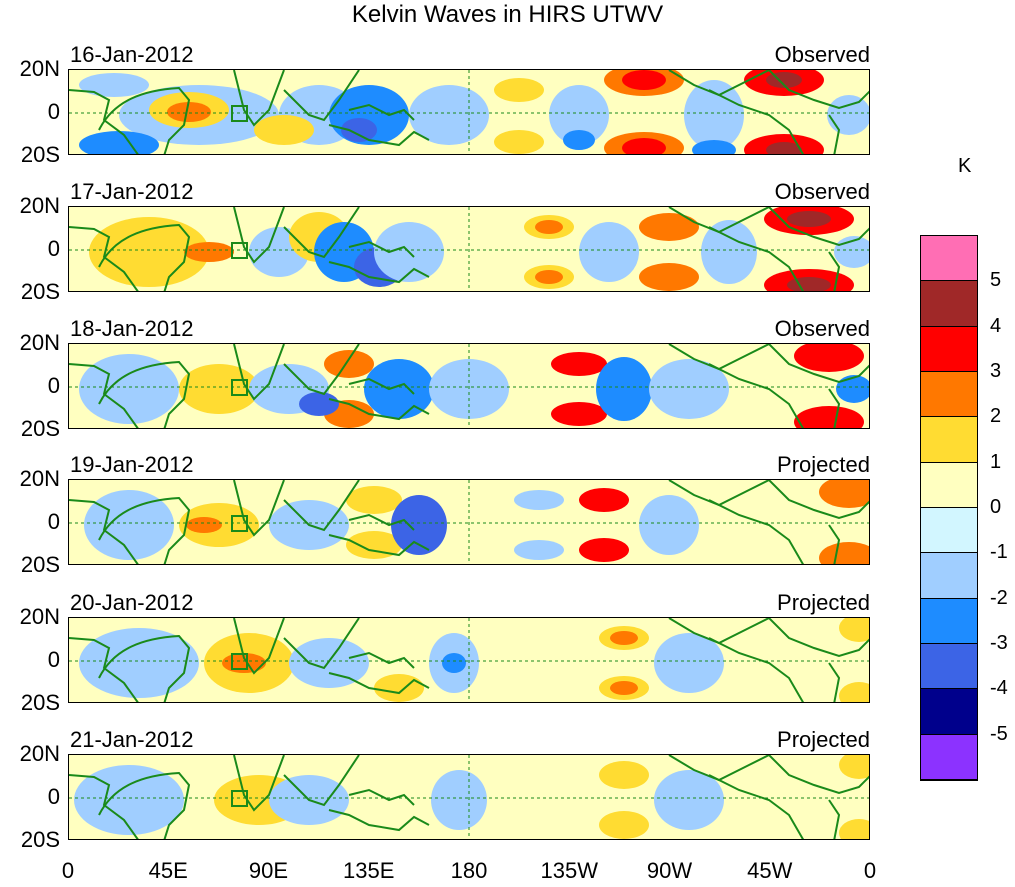  Describe the element at coordinates (132, 602) in the screenshot. I see `panel-date: 20-Jan-2012` at that location.